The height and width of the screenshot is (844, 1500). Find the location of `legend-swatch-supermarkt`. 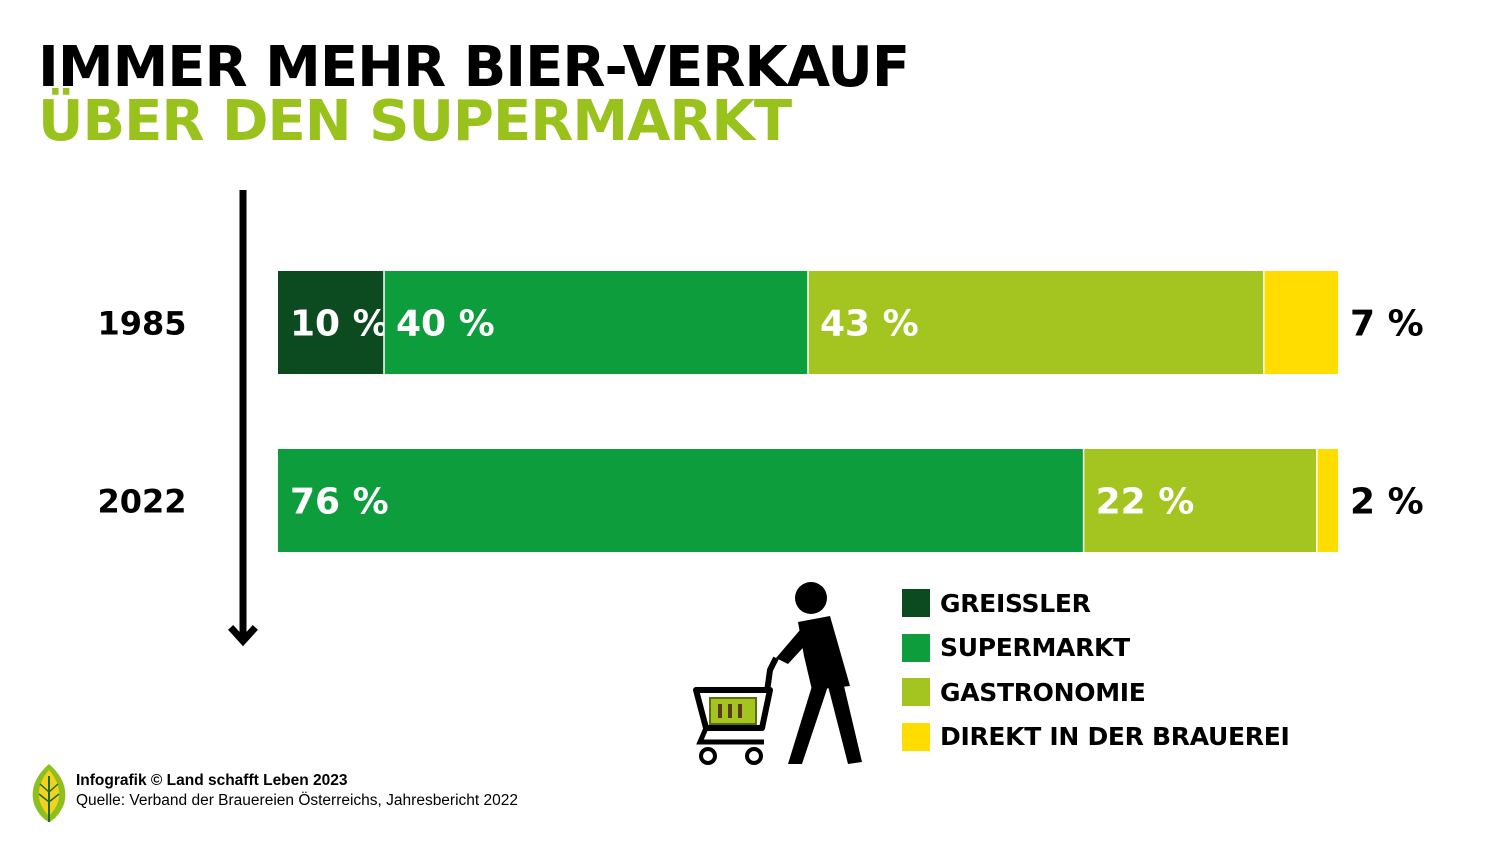

legend-swatch-supermarkt is located at coordinates (916, 647).